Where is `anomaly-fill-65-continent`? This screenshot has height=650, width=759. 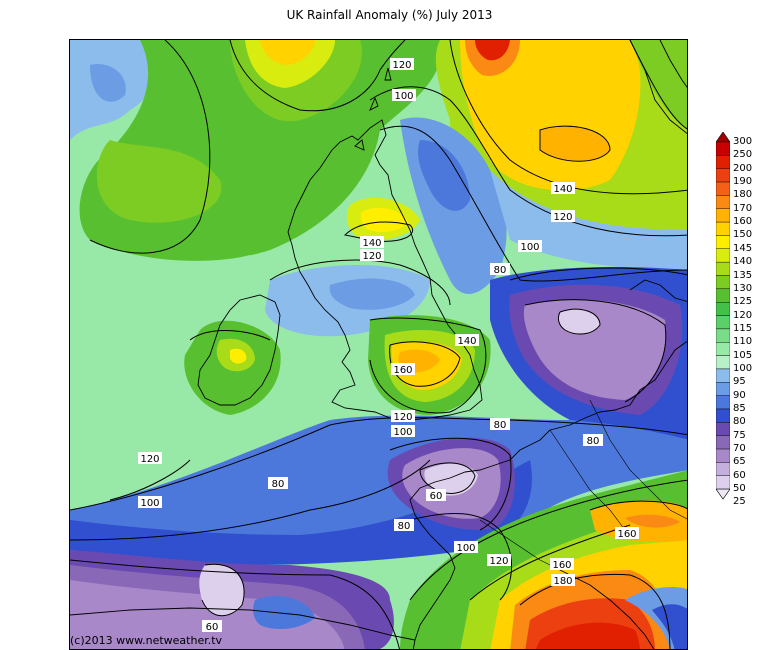
anomaly-fill-65-continent is located at coordinates (594, 349).